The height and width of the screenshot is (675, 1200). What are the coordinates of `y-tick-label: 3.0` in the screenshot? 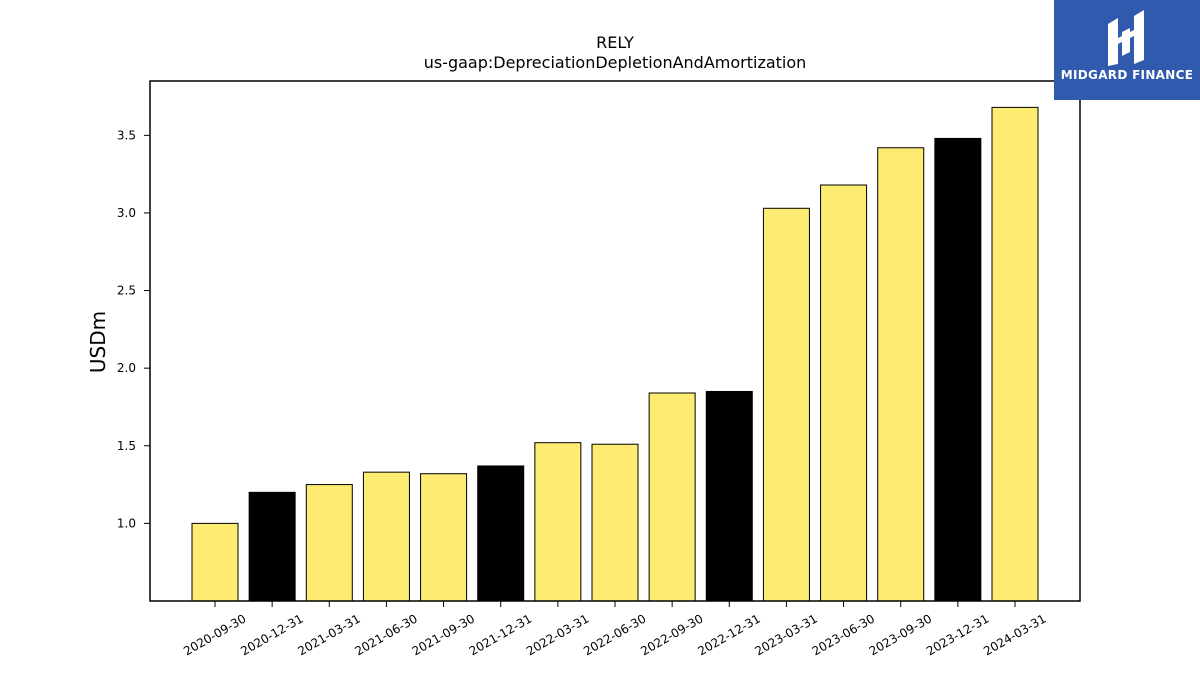 It's located at (126, 213).